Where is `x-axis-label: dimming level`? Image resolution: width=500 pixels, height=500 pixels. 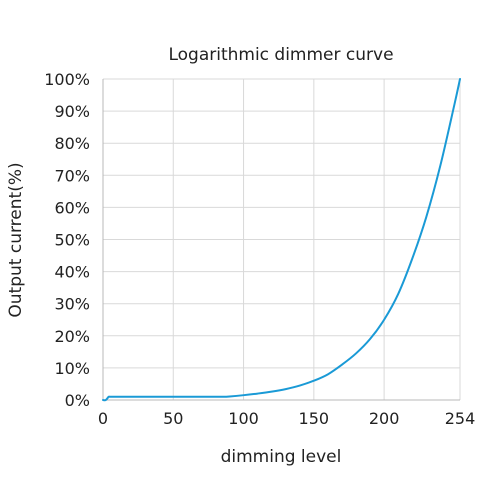 x-axis-label: dimming level is located at coordinates (281, 457).